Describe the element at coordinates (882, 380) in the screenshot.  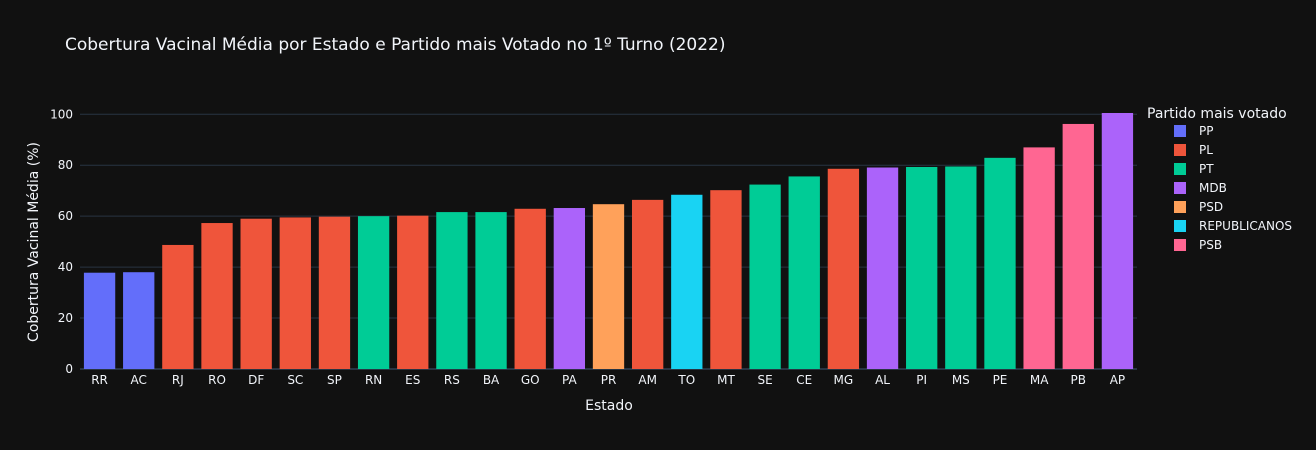
I see `x-tick-label: AL` at that location.